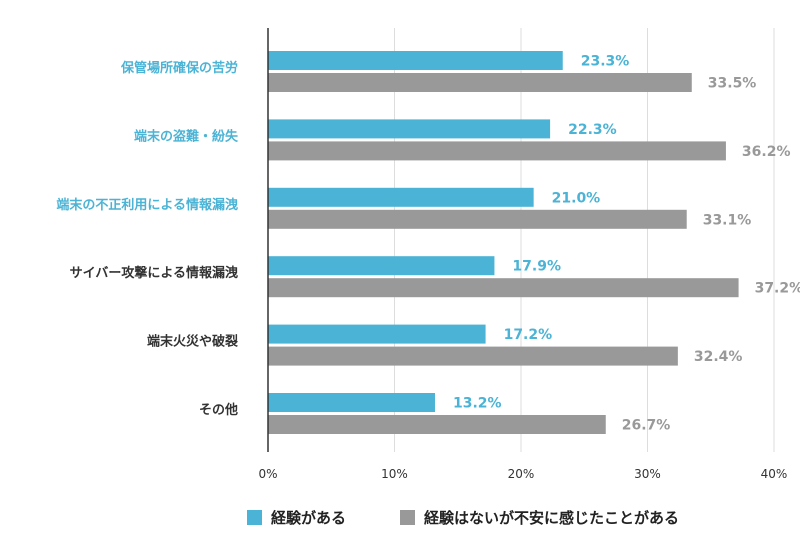  I want to click on data-label: 37.2%, so click(777, 289).